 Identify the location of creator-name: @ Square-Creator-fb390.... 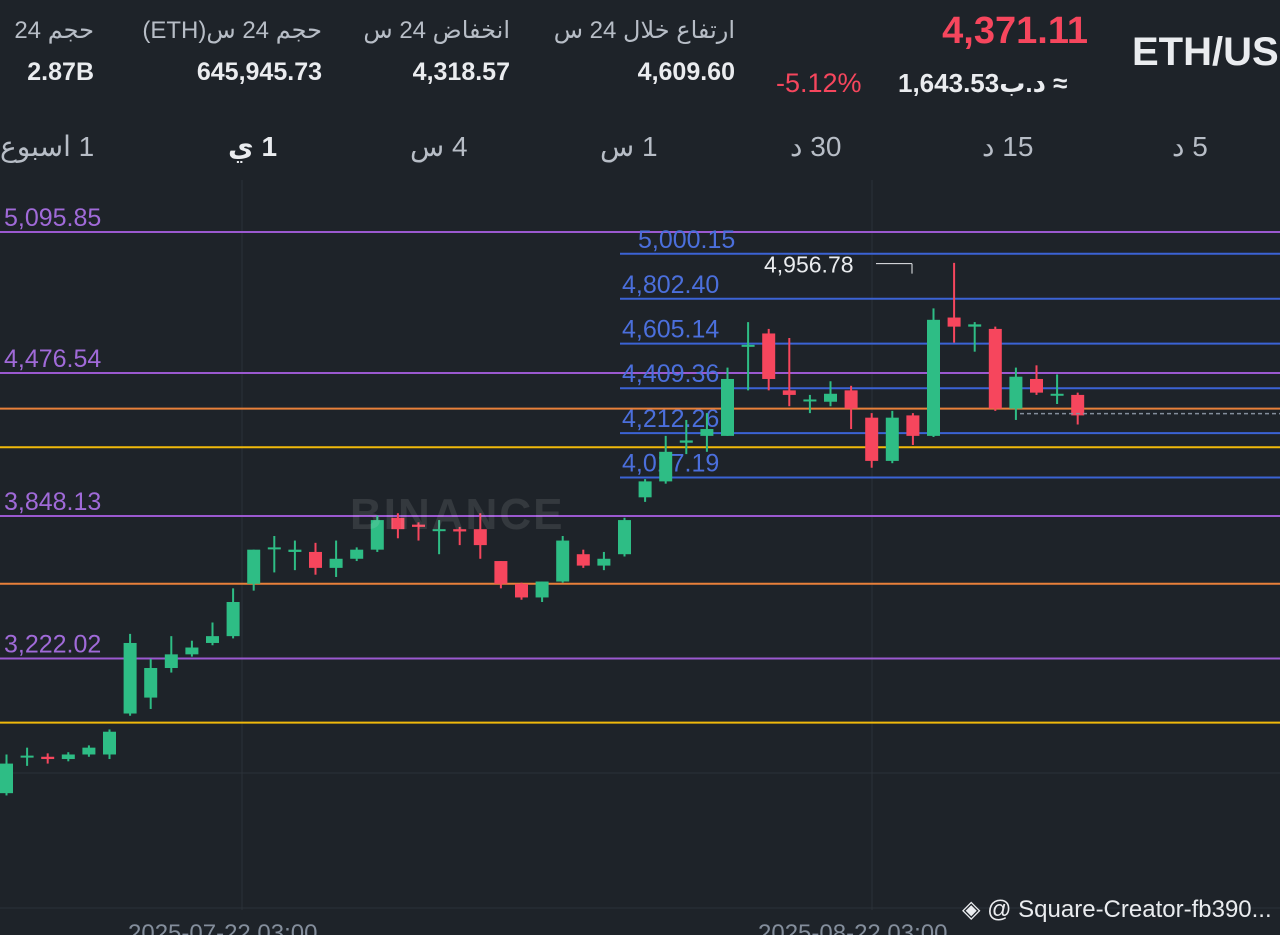
(1129, 909).